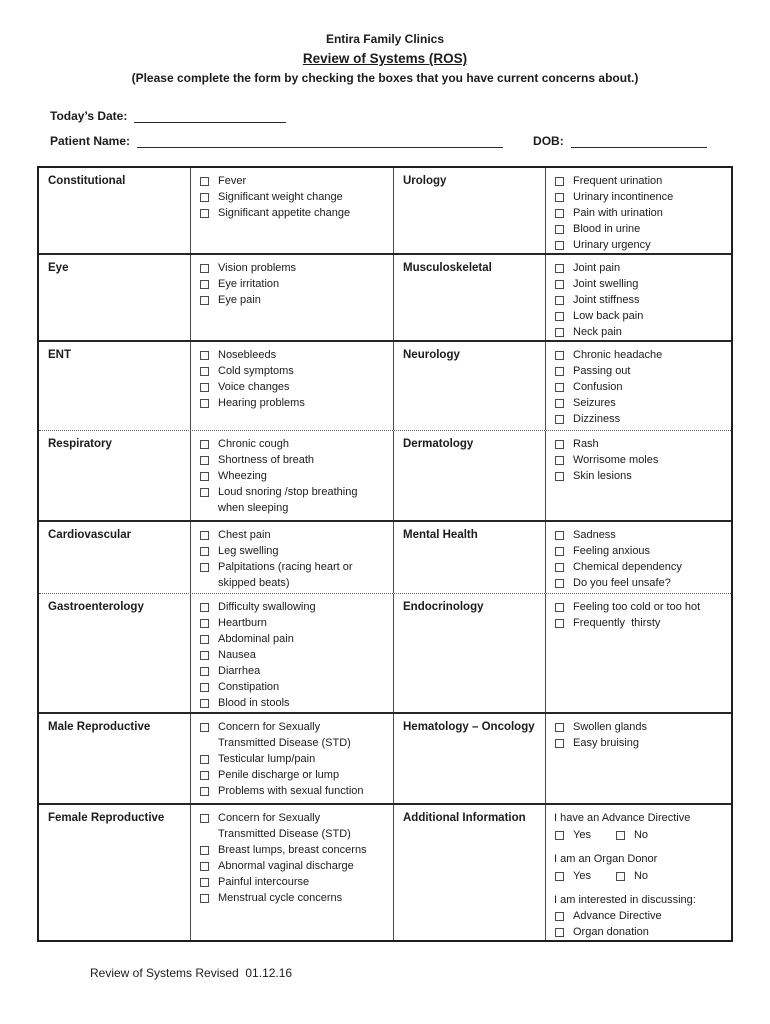 Image resolution: width=770 pixels, height=1024 pixels. Describe the element at coordinates (607, 229) in the screenshot. I see `symptom-label: Blood in urine` at that location.